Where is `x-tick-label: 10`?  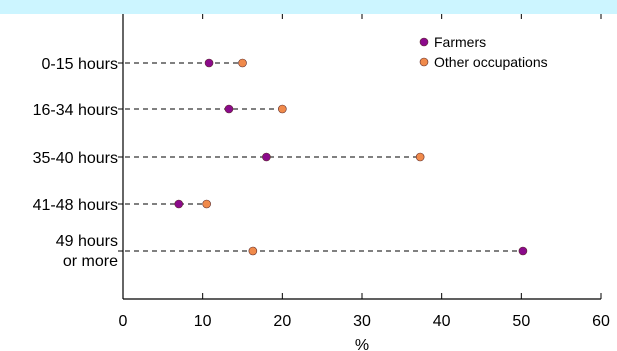
x-tick-label: 10 is located at coordinates (203, 321).